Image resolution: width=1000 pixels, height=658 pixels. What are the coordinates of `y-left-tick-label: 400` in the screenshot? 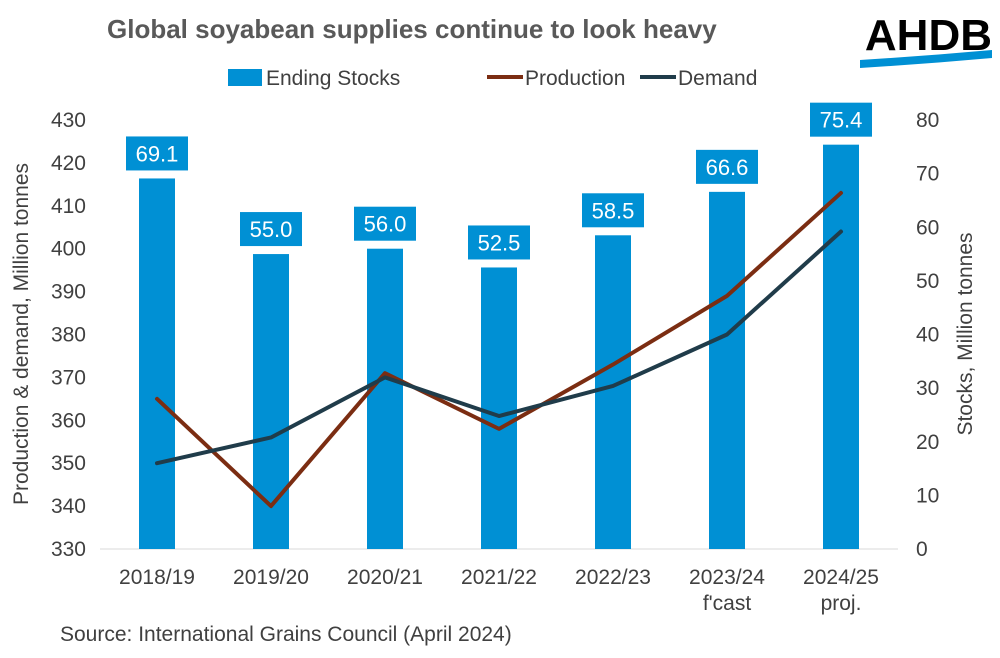 It's located at (68, 249).